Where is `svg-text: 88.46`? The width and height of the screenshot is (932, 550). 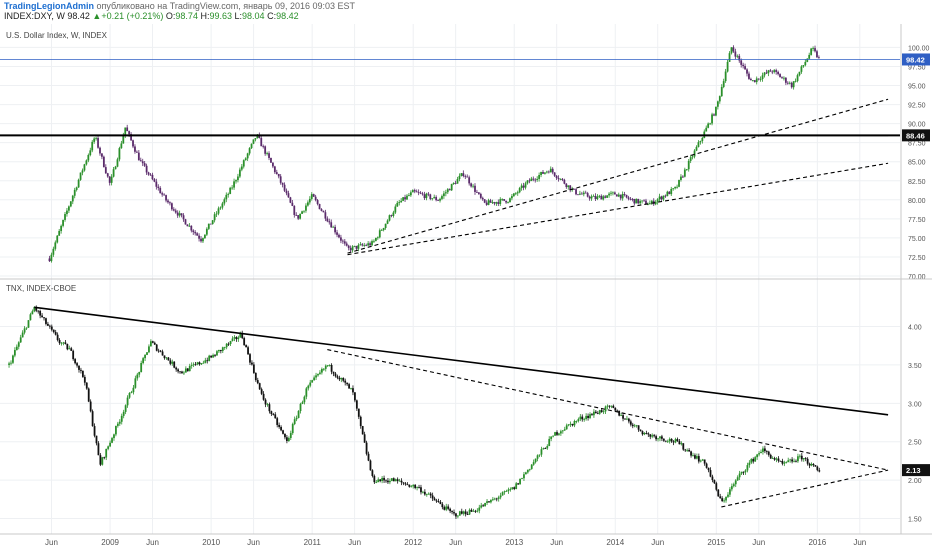 svg-text: 88.46 is located at coordinates (915, 135).